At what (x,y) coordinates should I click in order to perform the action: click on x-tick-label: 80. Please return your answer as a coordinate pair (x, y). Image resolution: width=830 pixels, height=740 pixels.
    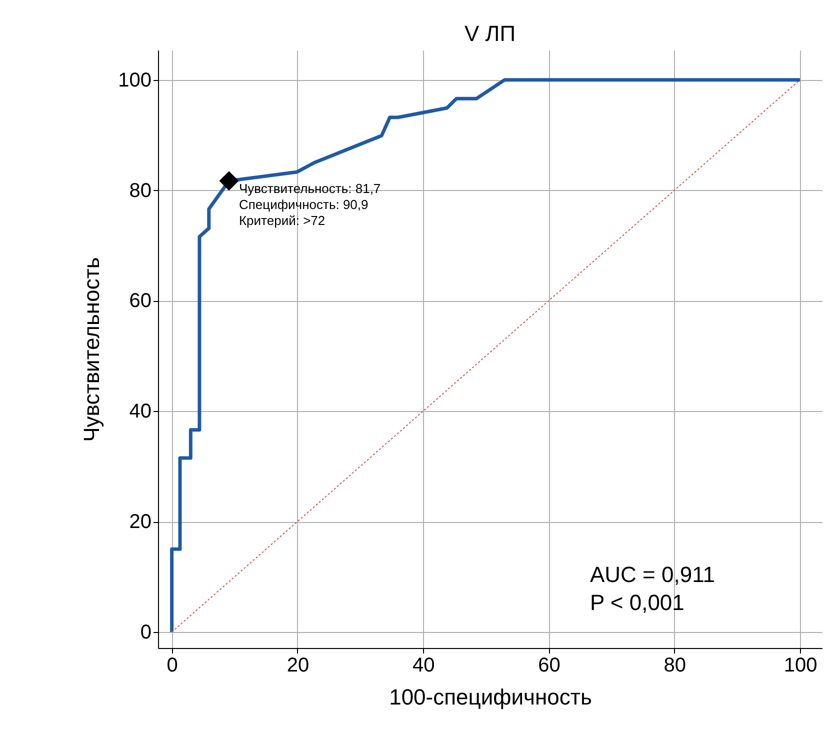
    Looking at the image, I should click on (675, 665).